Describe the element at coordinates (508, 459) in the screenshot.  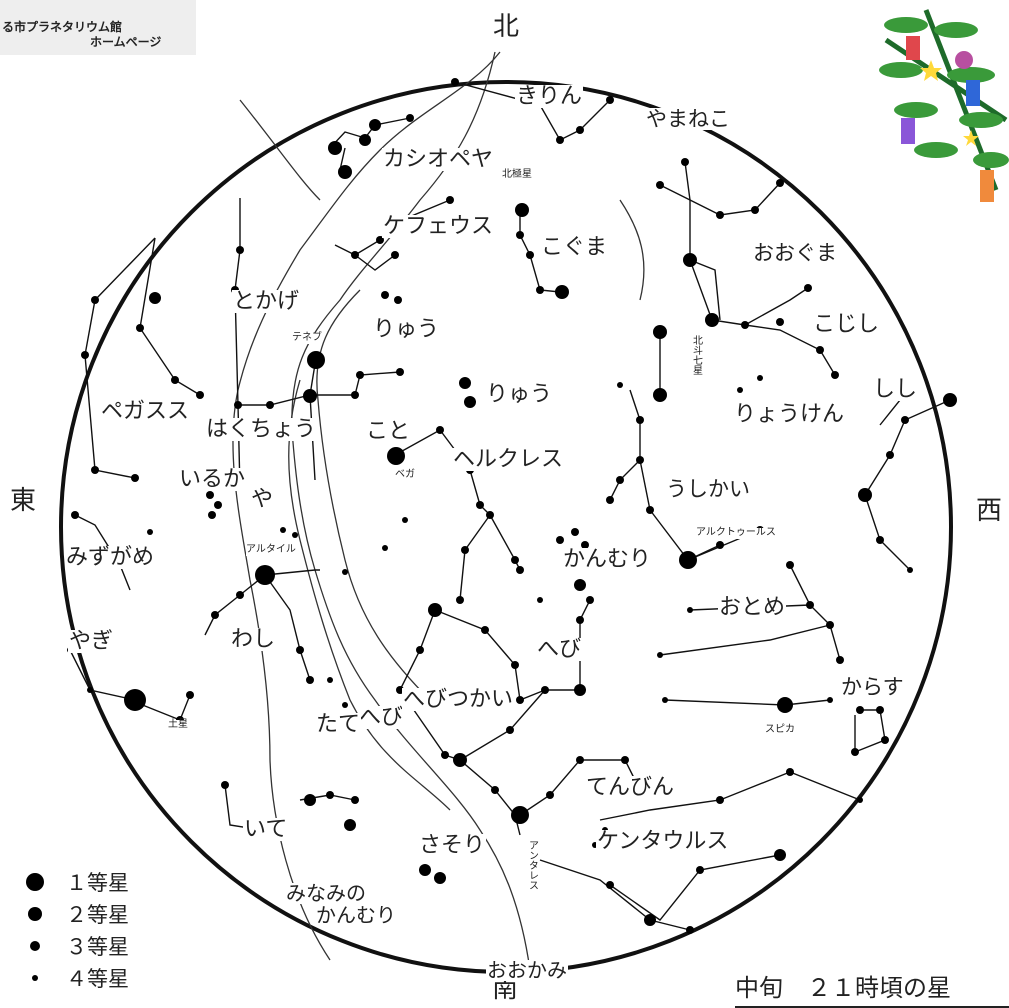
I see `constellation-label: ヘルクレス` at that location.